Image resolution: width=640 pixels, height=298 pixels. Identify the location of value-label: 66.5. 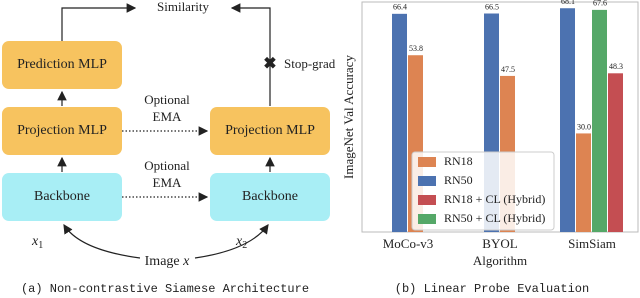
(492, 6).